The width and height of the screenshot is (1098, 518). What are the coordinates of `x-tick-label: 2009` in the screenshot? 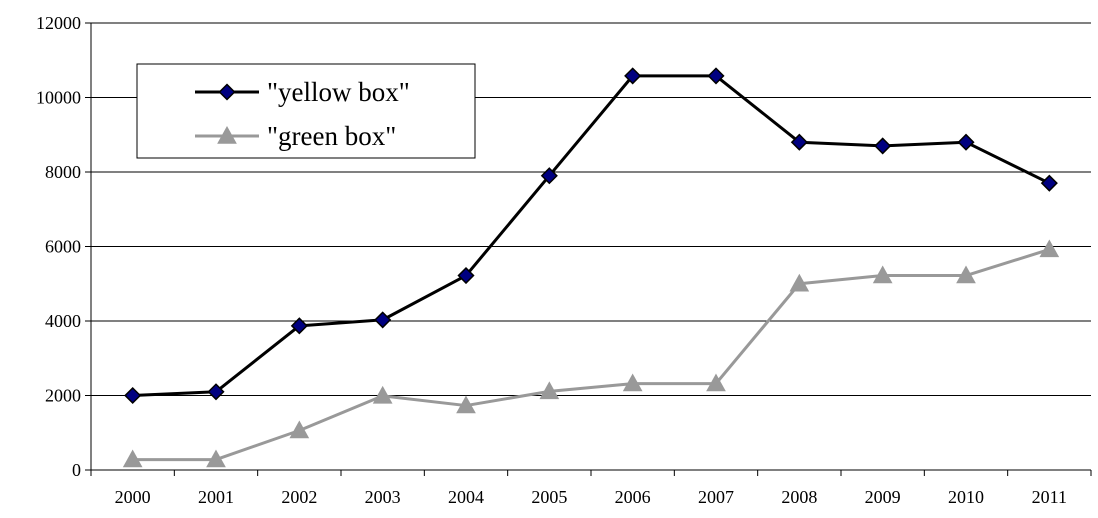 It's located at (883, 497).